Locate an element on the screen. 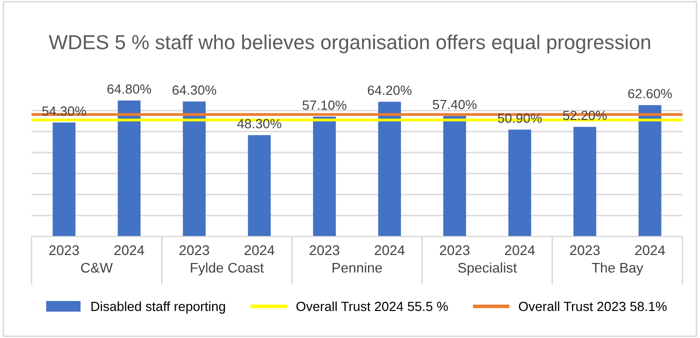  legend-label: Overall Trust 2024 55.5 % is located at coordinates (372, 306).